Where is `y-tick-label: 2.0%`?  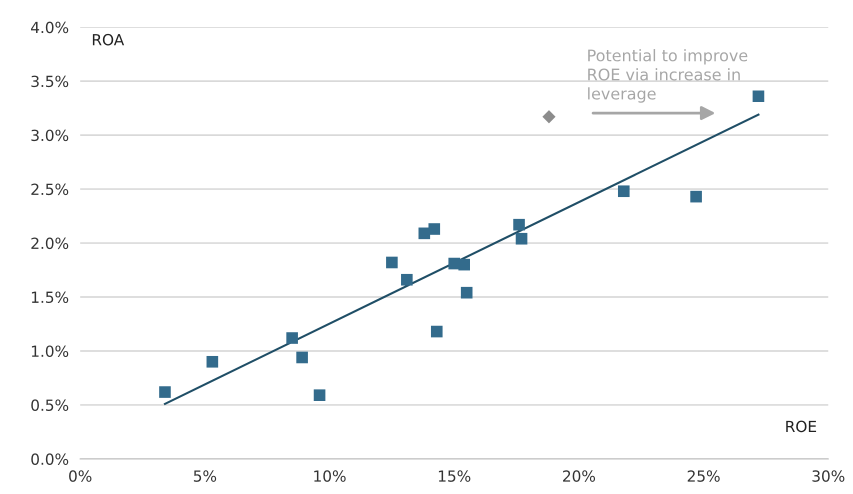
y-tick-label: 2.0% is located at coordinates (49, 244).